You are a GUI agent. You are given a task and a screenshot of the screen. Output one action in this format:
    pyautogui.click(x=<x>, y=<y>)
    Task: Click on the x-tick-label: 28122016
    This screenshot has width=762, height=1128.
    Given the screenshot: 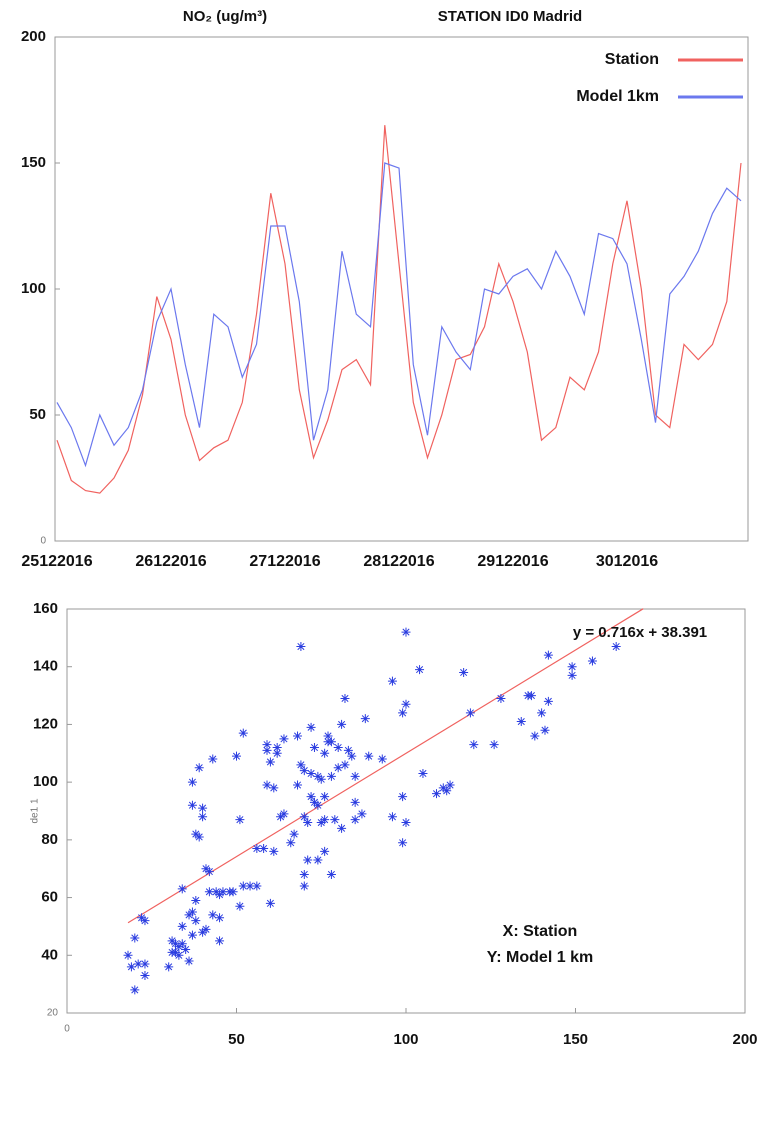 What is the action you would take?
    pyautogui.click(x=398, y=561)
    